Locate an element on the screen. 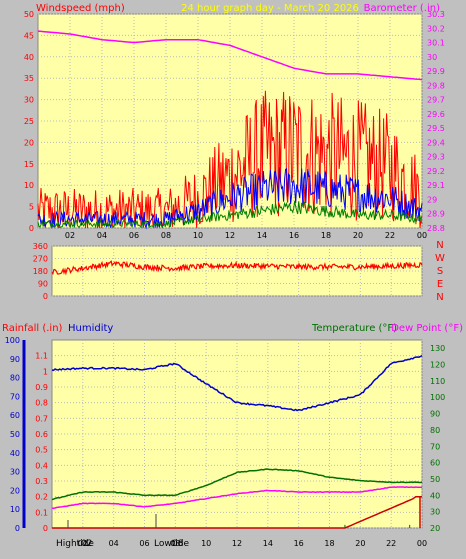 The width and height of the screenshot is (466, 559). humidity-y-tick-label: 70 is located at coordinates (15, 396).